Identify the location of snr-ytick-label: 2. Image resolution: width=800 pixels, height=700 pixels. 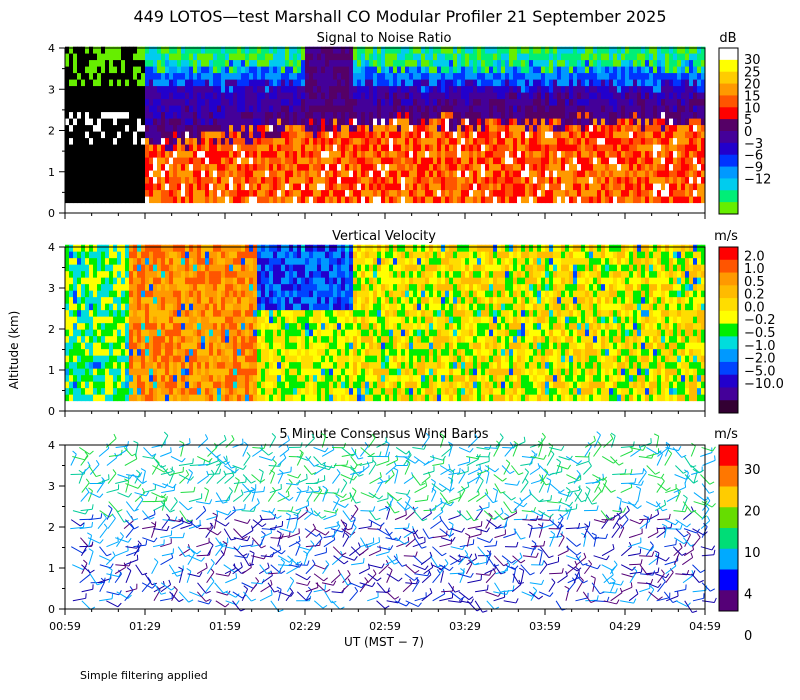
(51, 131).